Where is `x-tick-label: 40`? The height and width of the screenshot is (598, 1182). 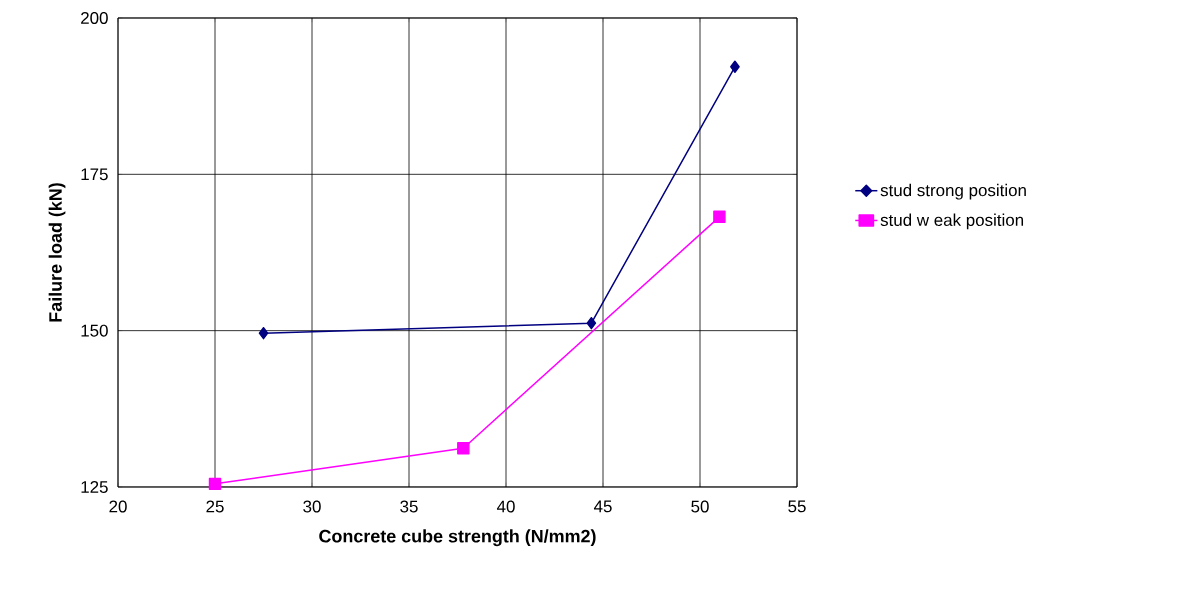 x-tick-label: 40 is located at coordinates (505, 506).